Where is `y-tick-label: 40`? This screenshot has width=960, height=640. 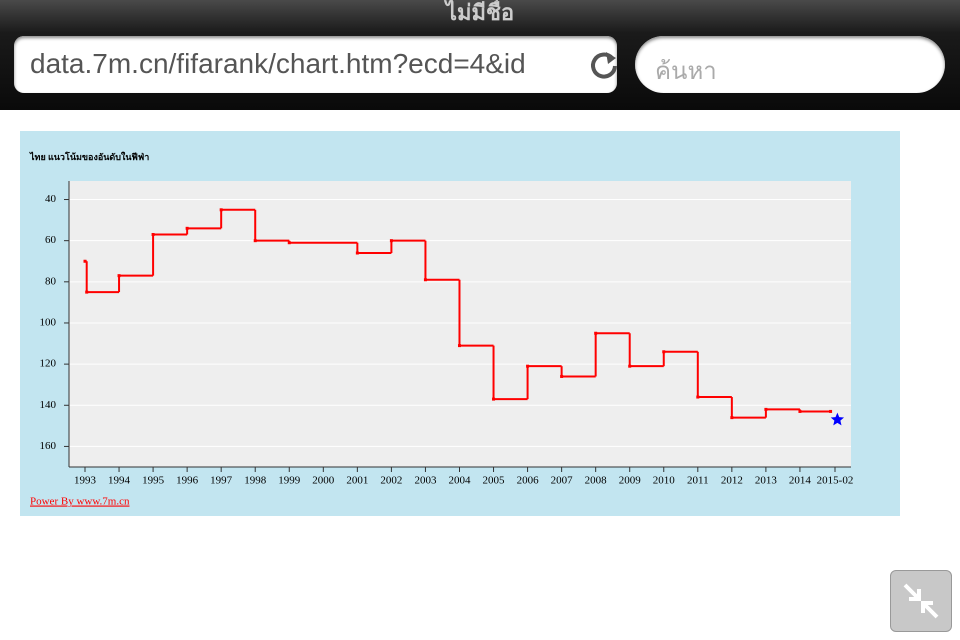
y-tick-label: 40 is located at coordinates (51, 199).